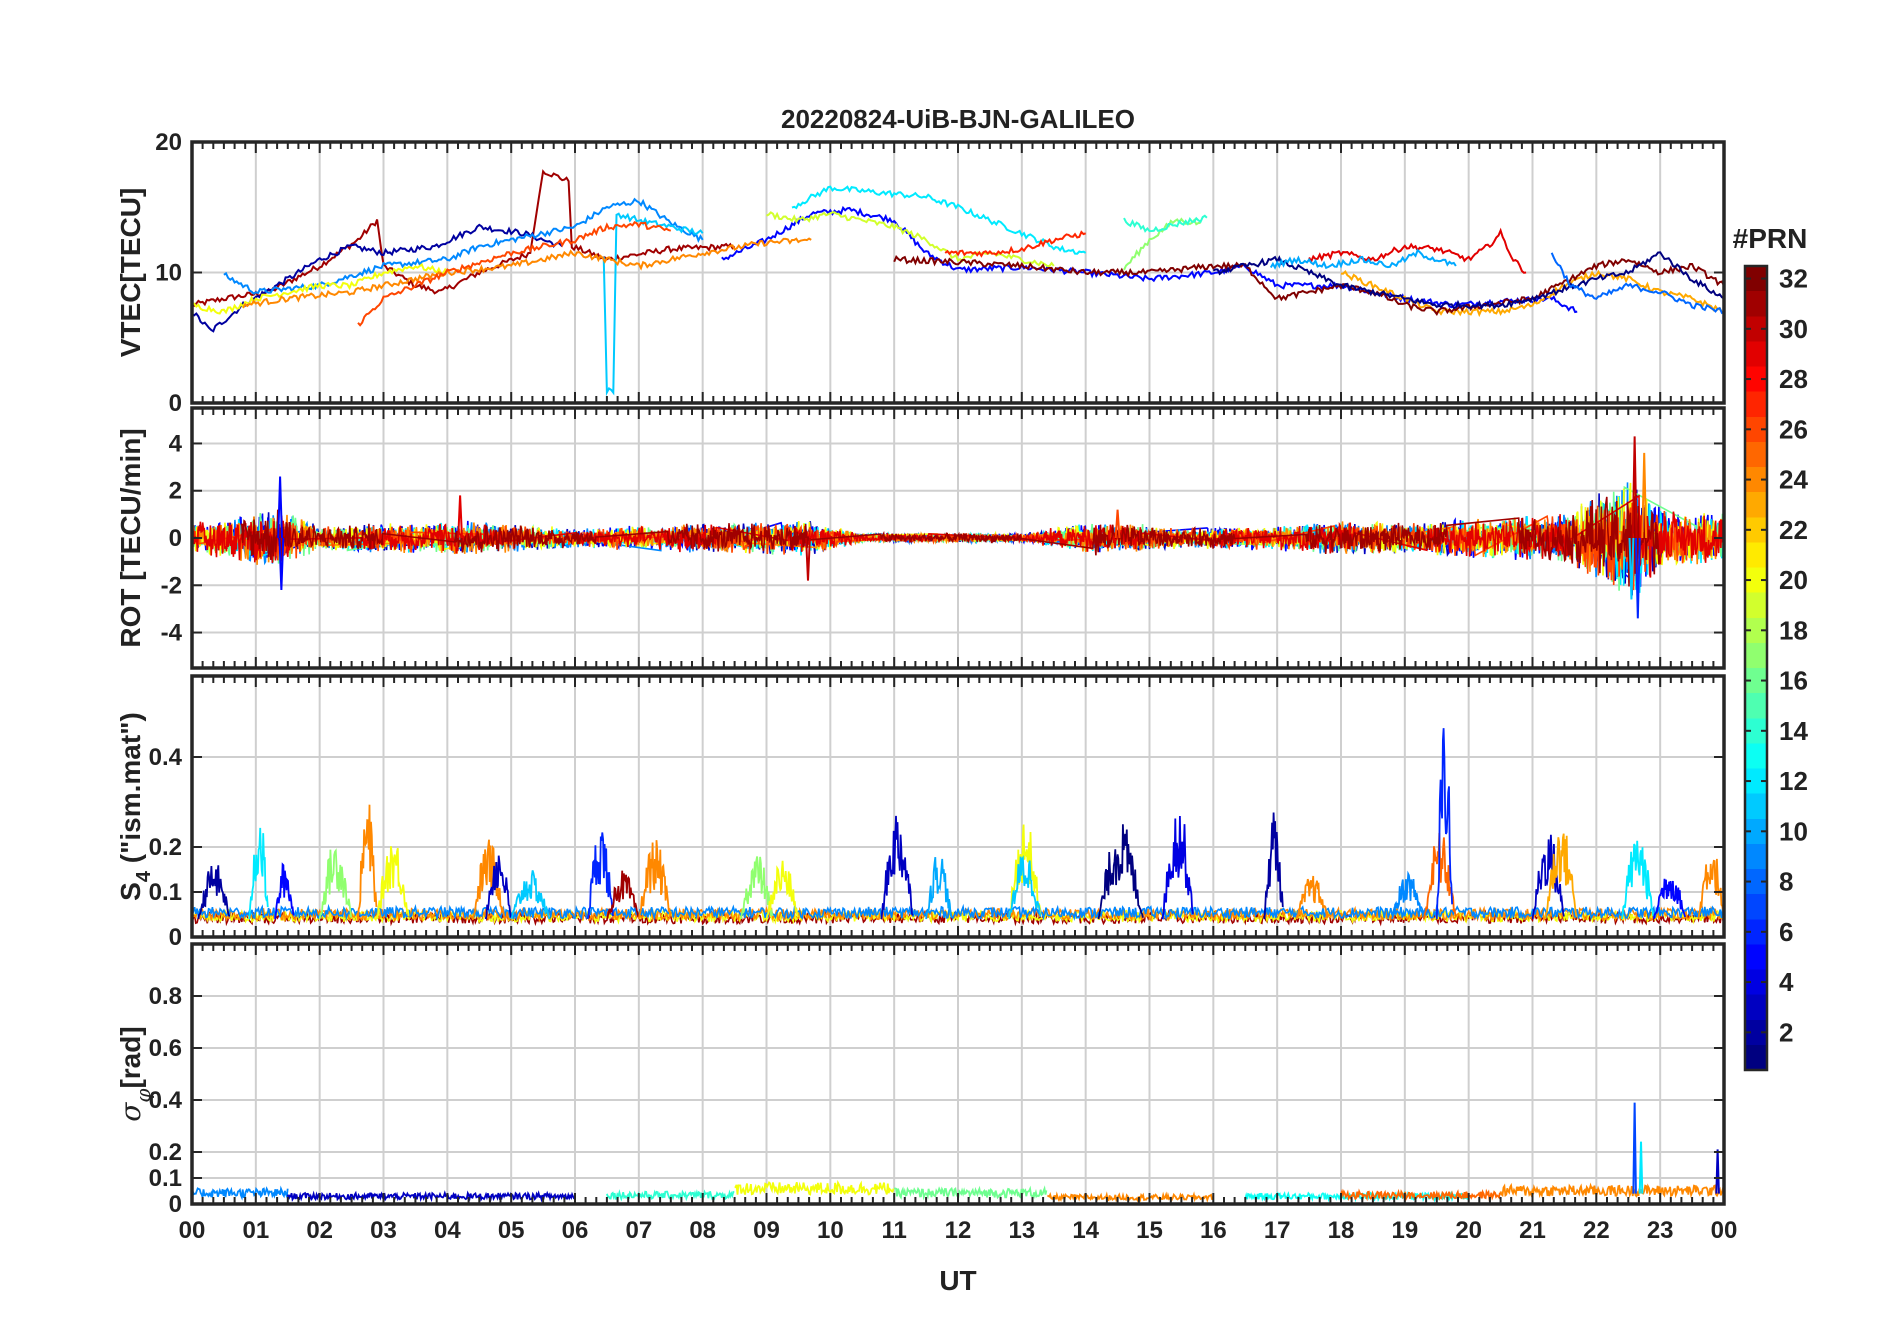  Describe the element at coordinates (165, 1178) in the screenshot. I see `y-tick-label: 0.1` at that location.